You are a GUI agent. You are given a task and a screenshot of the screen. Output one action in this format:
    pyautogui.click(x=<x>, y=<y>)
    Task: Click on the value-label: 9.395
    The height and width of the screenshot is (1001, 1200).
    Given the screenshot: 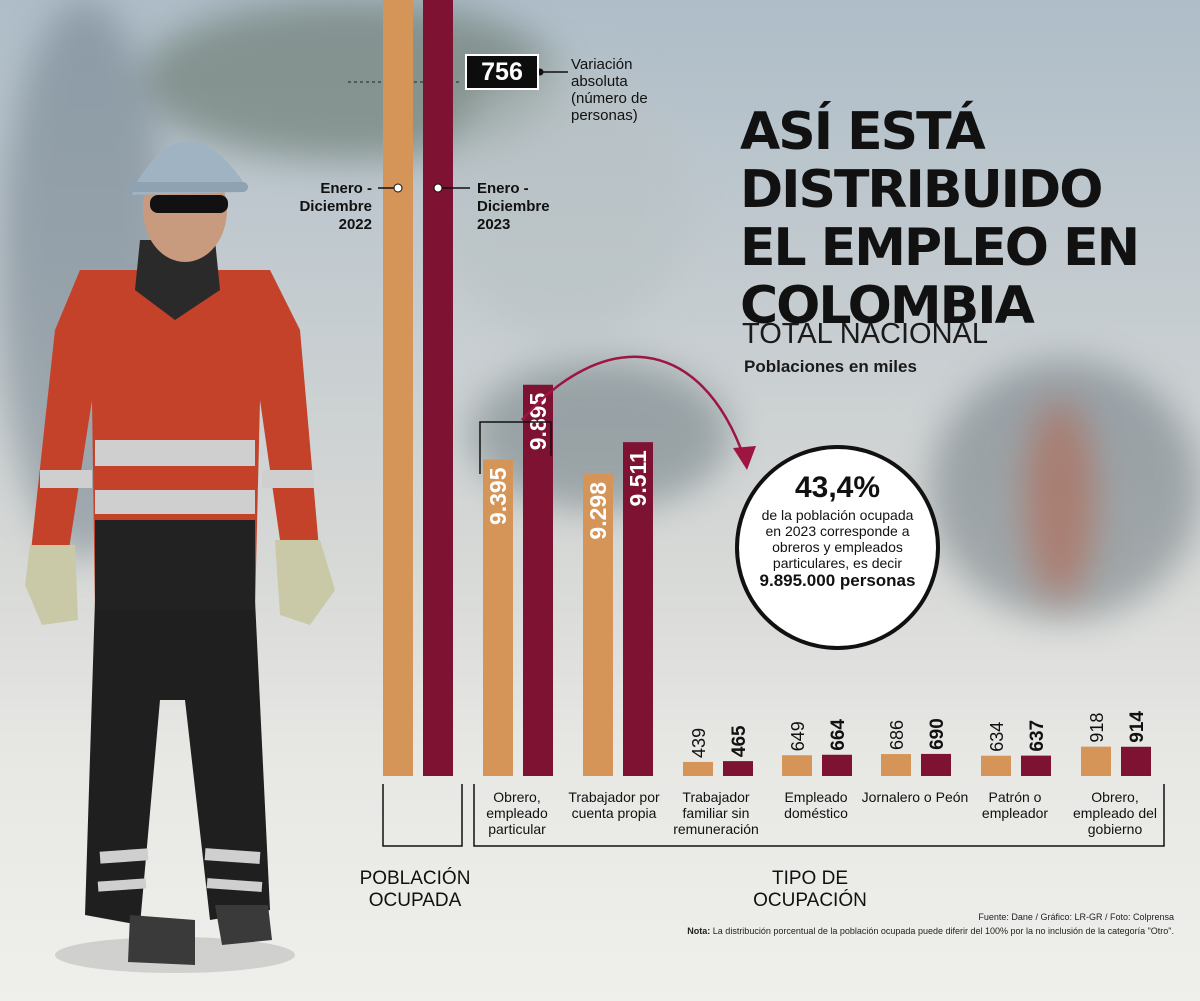 What is the action you would take?
    pyautogui.click(x=498, y=496)
    